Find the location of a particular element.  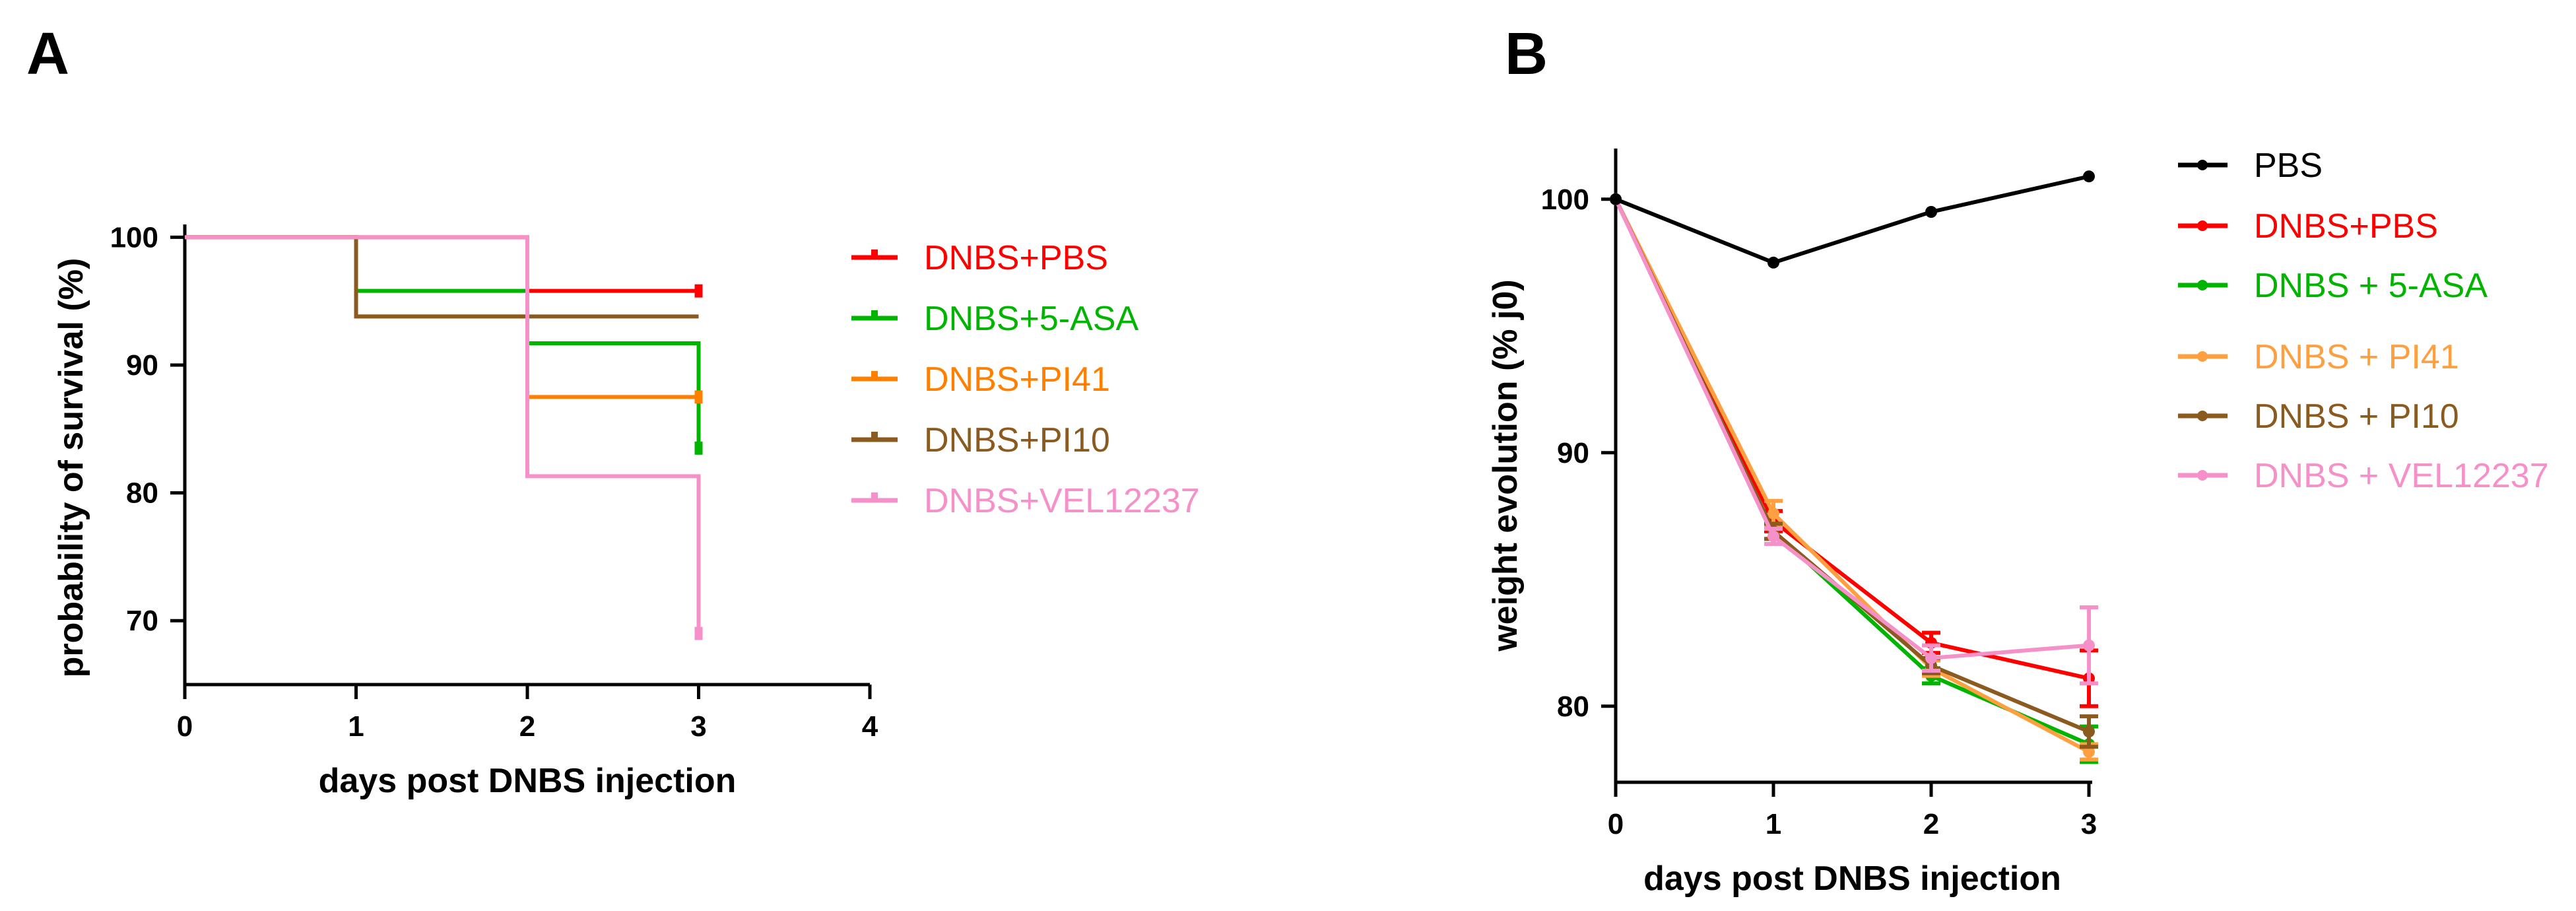

series-line-dnbs-pi10 is located at coordinates (442, 277).